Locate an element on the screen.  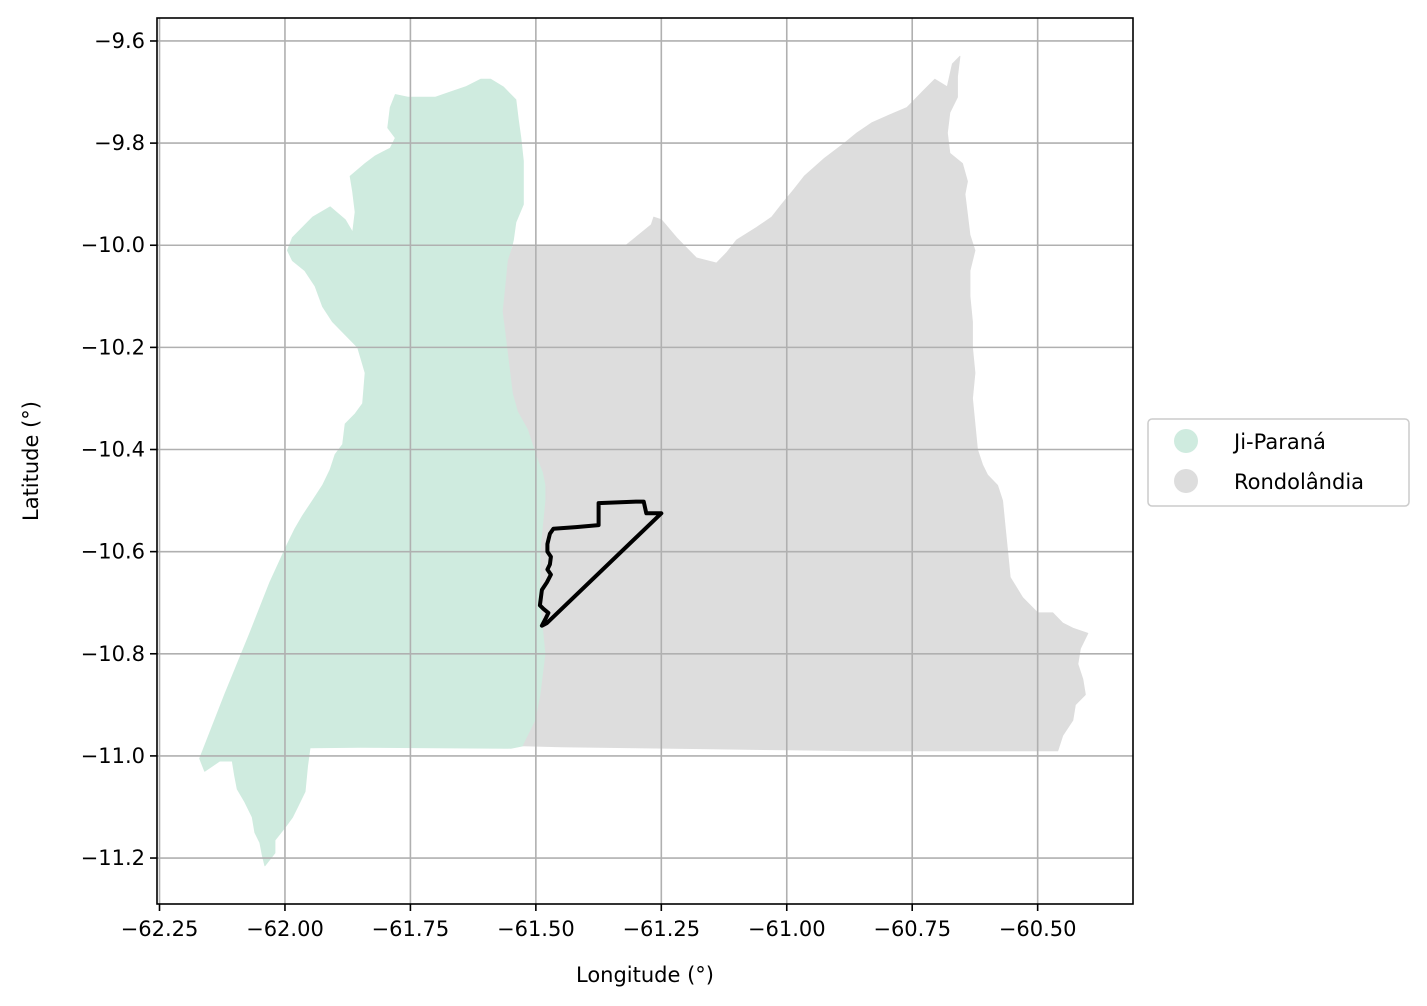
x-tick-label: −60.50 is located at coordinates (1038, 929).